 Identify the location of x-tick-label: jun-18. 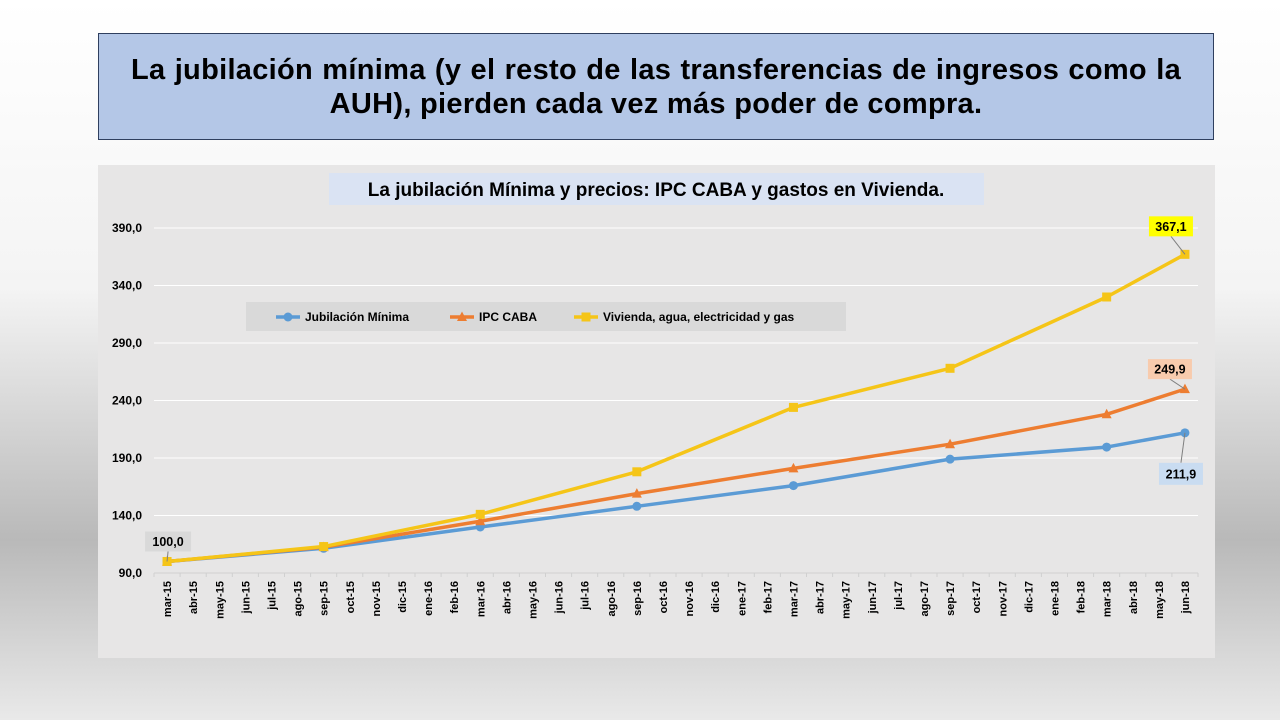
(1186, 597).